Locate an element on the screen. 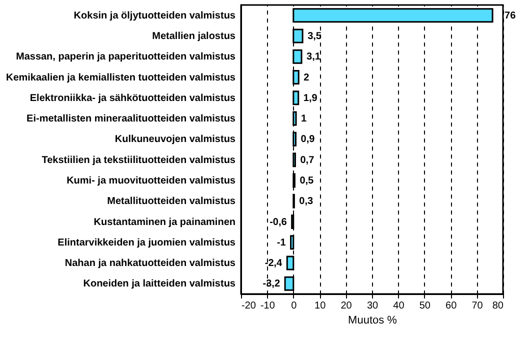 The image size is (532, 338). x-tick-label: 80 is located at coordinates (498, 306).